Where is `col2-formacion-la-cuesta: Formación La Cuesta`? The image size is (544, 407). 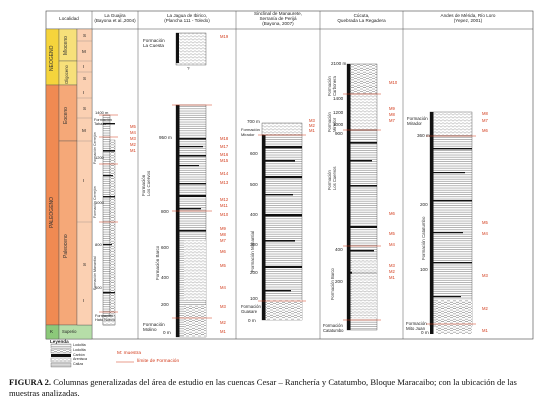
col2-formacion-la-cuesta: Formación La Cuesta is located at coordinates (154, 43).